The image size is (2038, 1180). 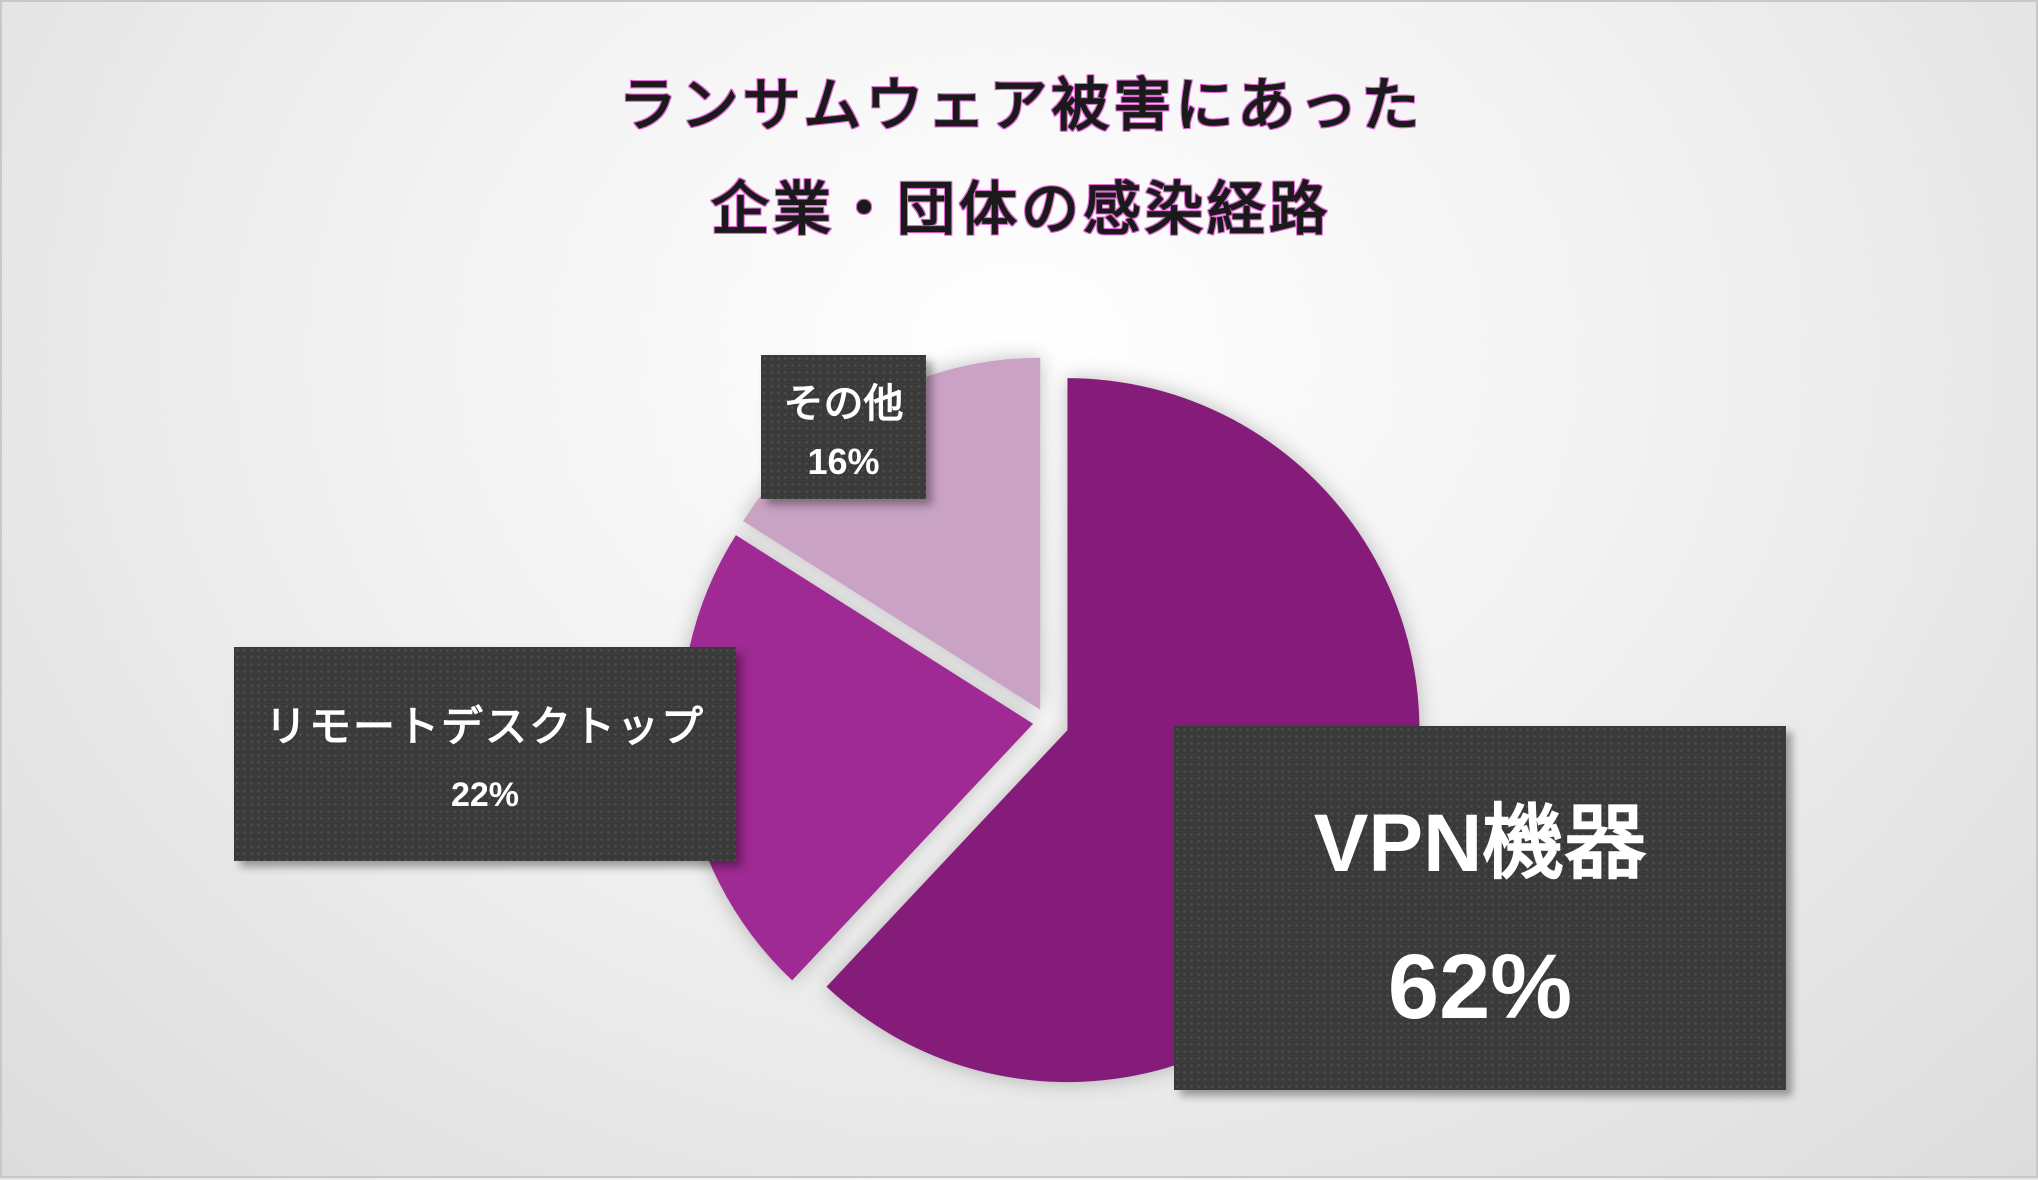 I want to click on chart-title-line-1: ランサムウェア被害にあった, so click(x=1021, y=105).